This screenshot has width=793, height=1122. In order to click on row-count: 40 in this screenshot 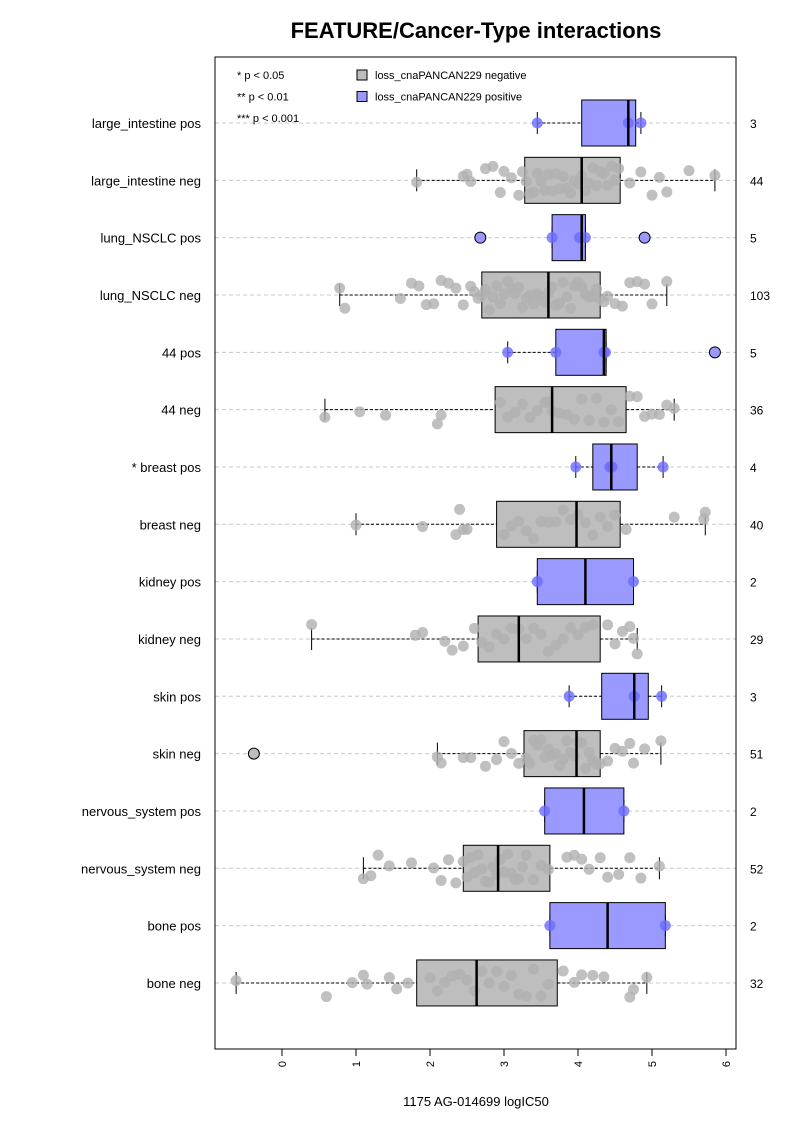, I will do `click(757, 525)`.